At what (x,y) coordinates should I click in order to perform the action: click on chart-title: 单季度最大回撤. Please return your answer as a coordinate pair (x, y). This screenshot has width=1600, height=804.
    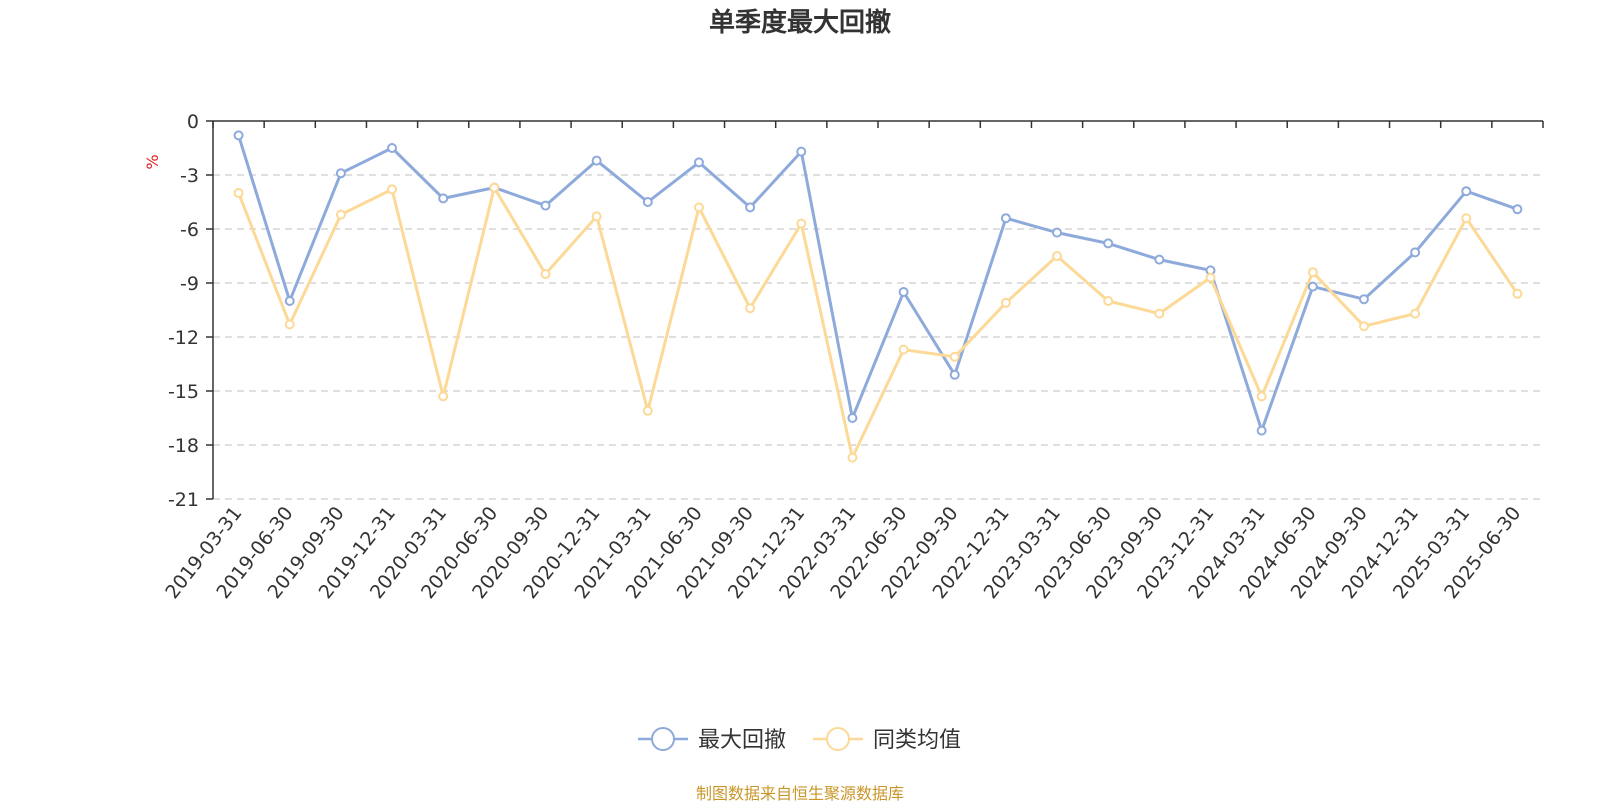
    Looking at the image, I should click on (799, 23).